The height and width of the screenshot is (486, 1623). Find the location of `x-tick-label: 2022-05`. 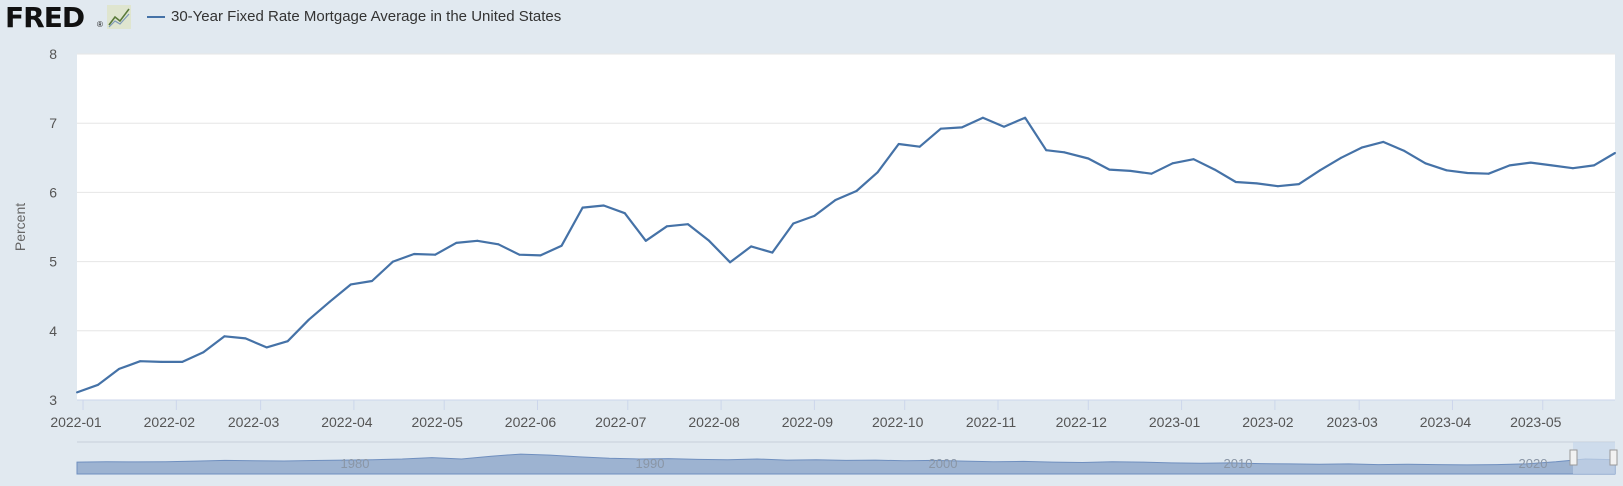

x-tick-label: 2022-05 is located at coordinates (437, 422).